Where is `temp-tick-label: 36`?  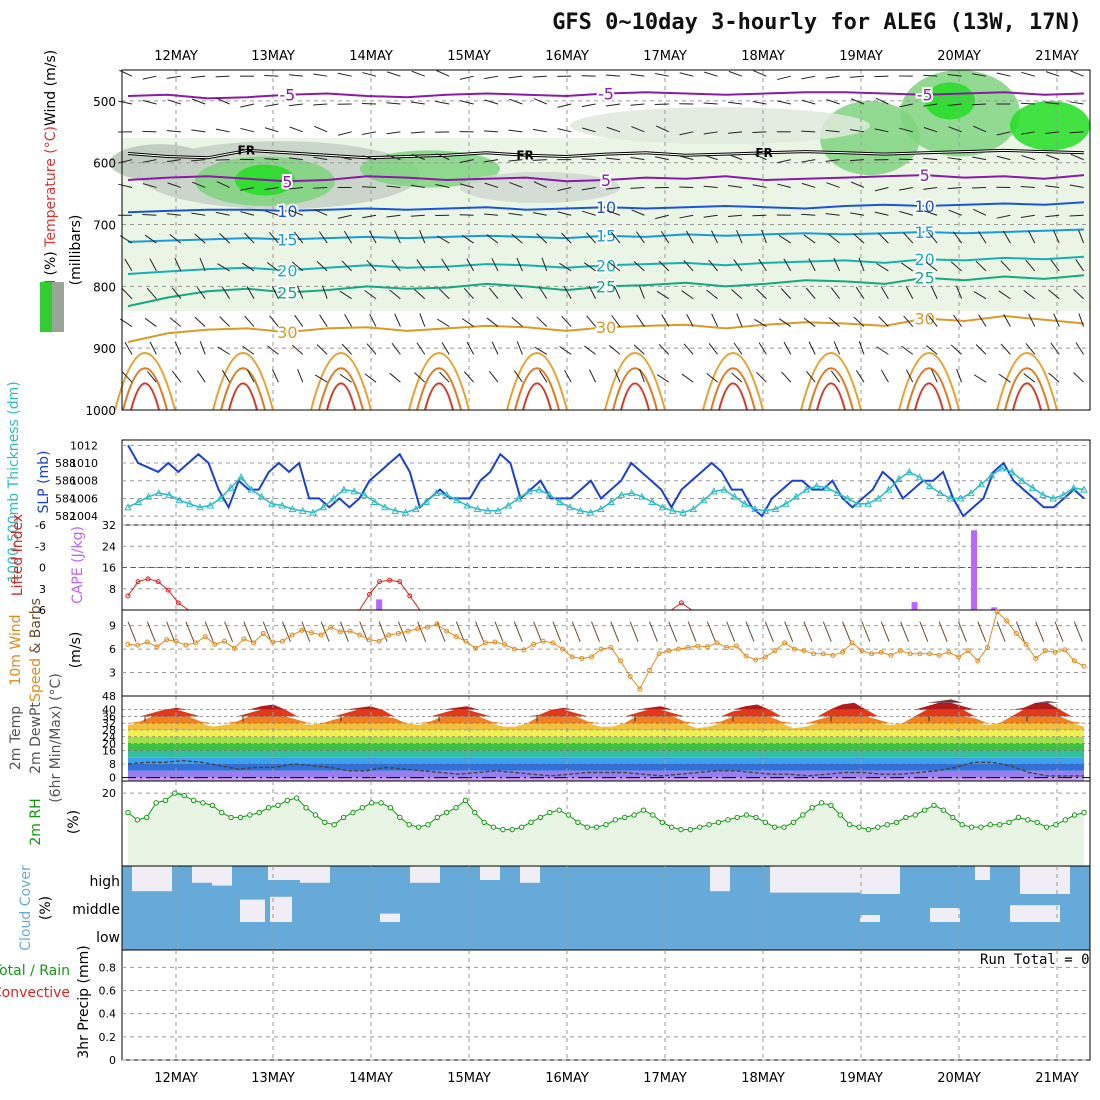 temp-tick-label: 36 is located at coordinates (109, 716).